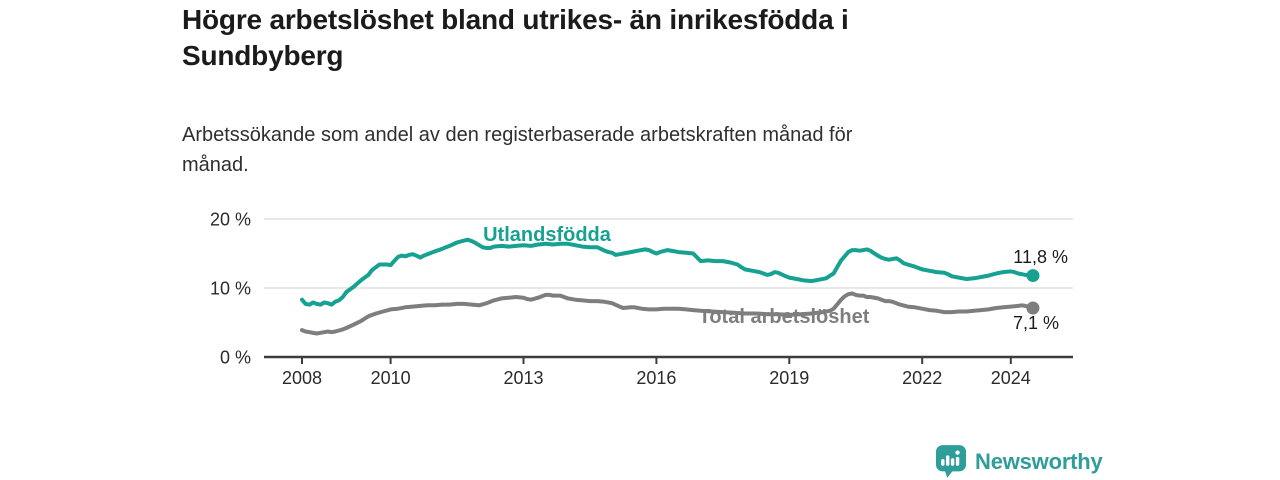  Describe the element at coordinates (789, 378) in the screenshot. I see `x-axis-tick-label: 2019` at that location.